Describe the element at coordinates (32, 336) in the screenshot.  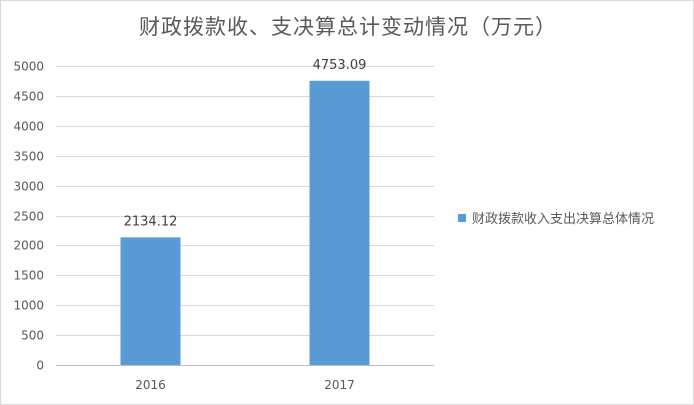
I see `y-tick-label: 500` at that location.